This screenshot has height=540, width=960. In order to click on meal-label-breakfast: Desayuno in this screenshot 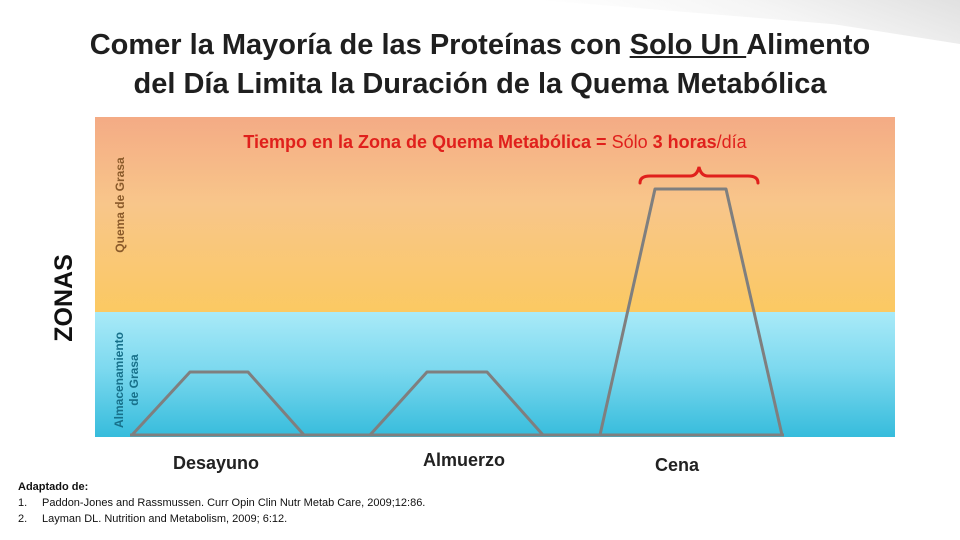, I will do `click(216, 463)`.